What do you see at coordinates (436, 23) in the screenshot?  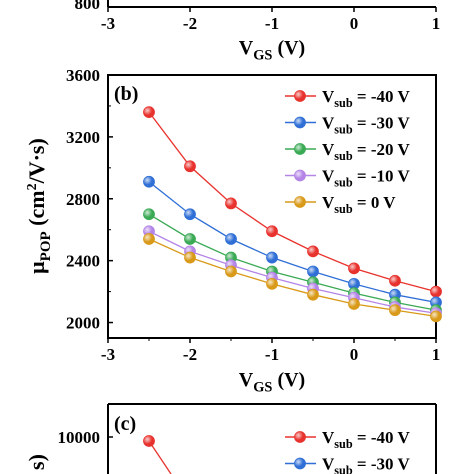 I see `panel-a-xtick-label: 1` at bounding box center [436, 23].